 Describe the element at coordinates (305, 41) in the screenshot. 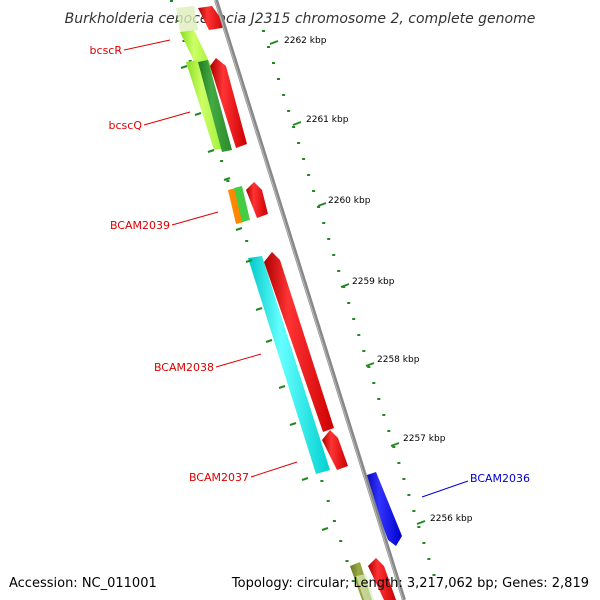

I see `kbp-label-2262: 2262 kbp` at that location.